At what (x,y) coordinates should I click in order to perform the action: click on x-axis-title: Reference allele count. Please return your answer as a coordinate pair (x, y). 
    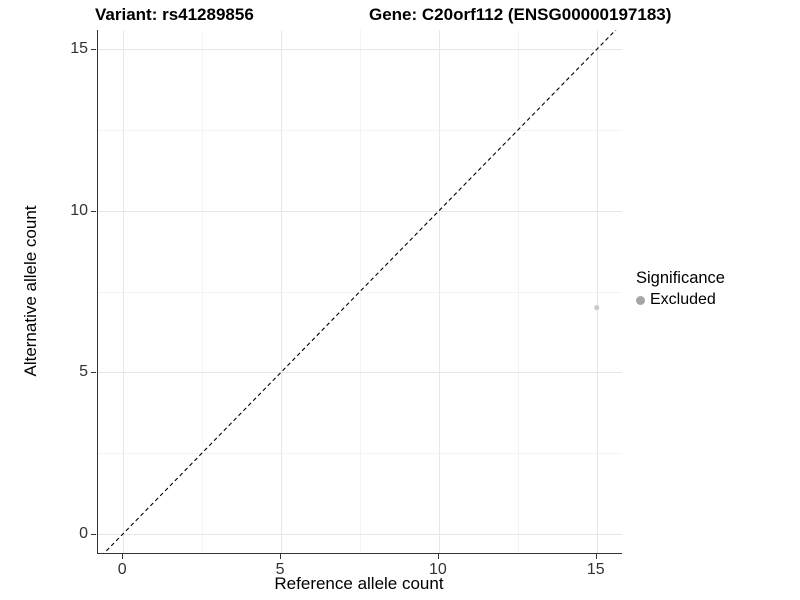
    Looking at the image, I should click on (359, 583).